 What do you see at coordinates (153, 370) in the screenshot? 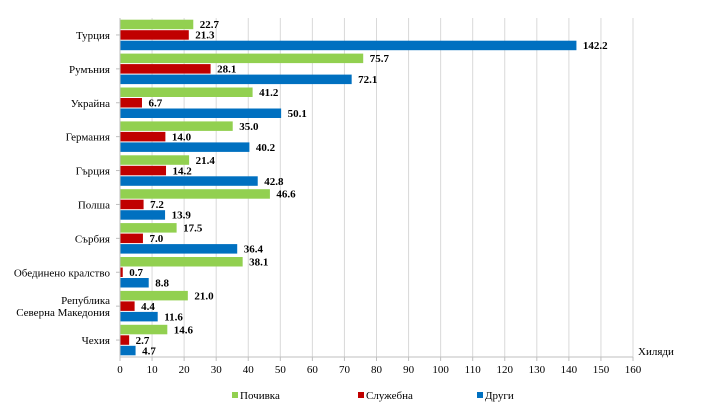
I see `x-tick-label: 10` at bounding box center [153, 370].